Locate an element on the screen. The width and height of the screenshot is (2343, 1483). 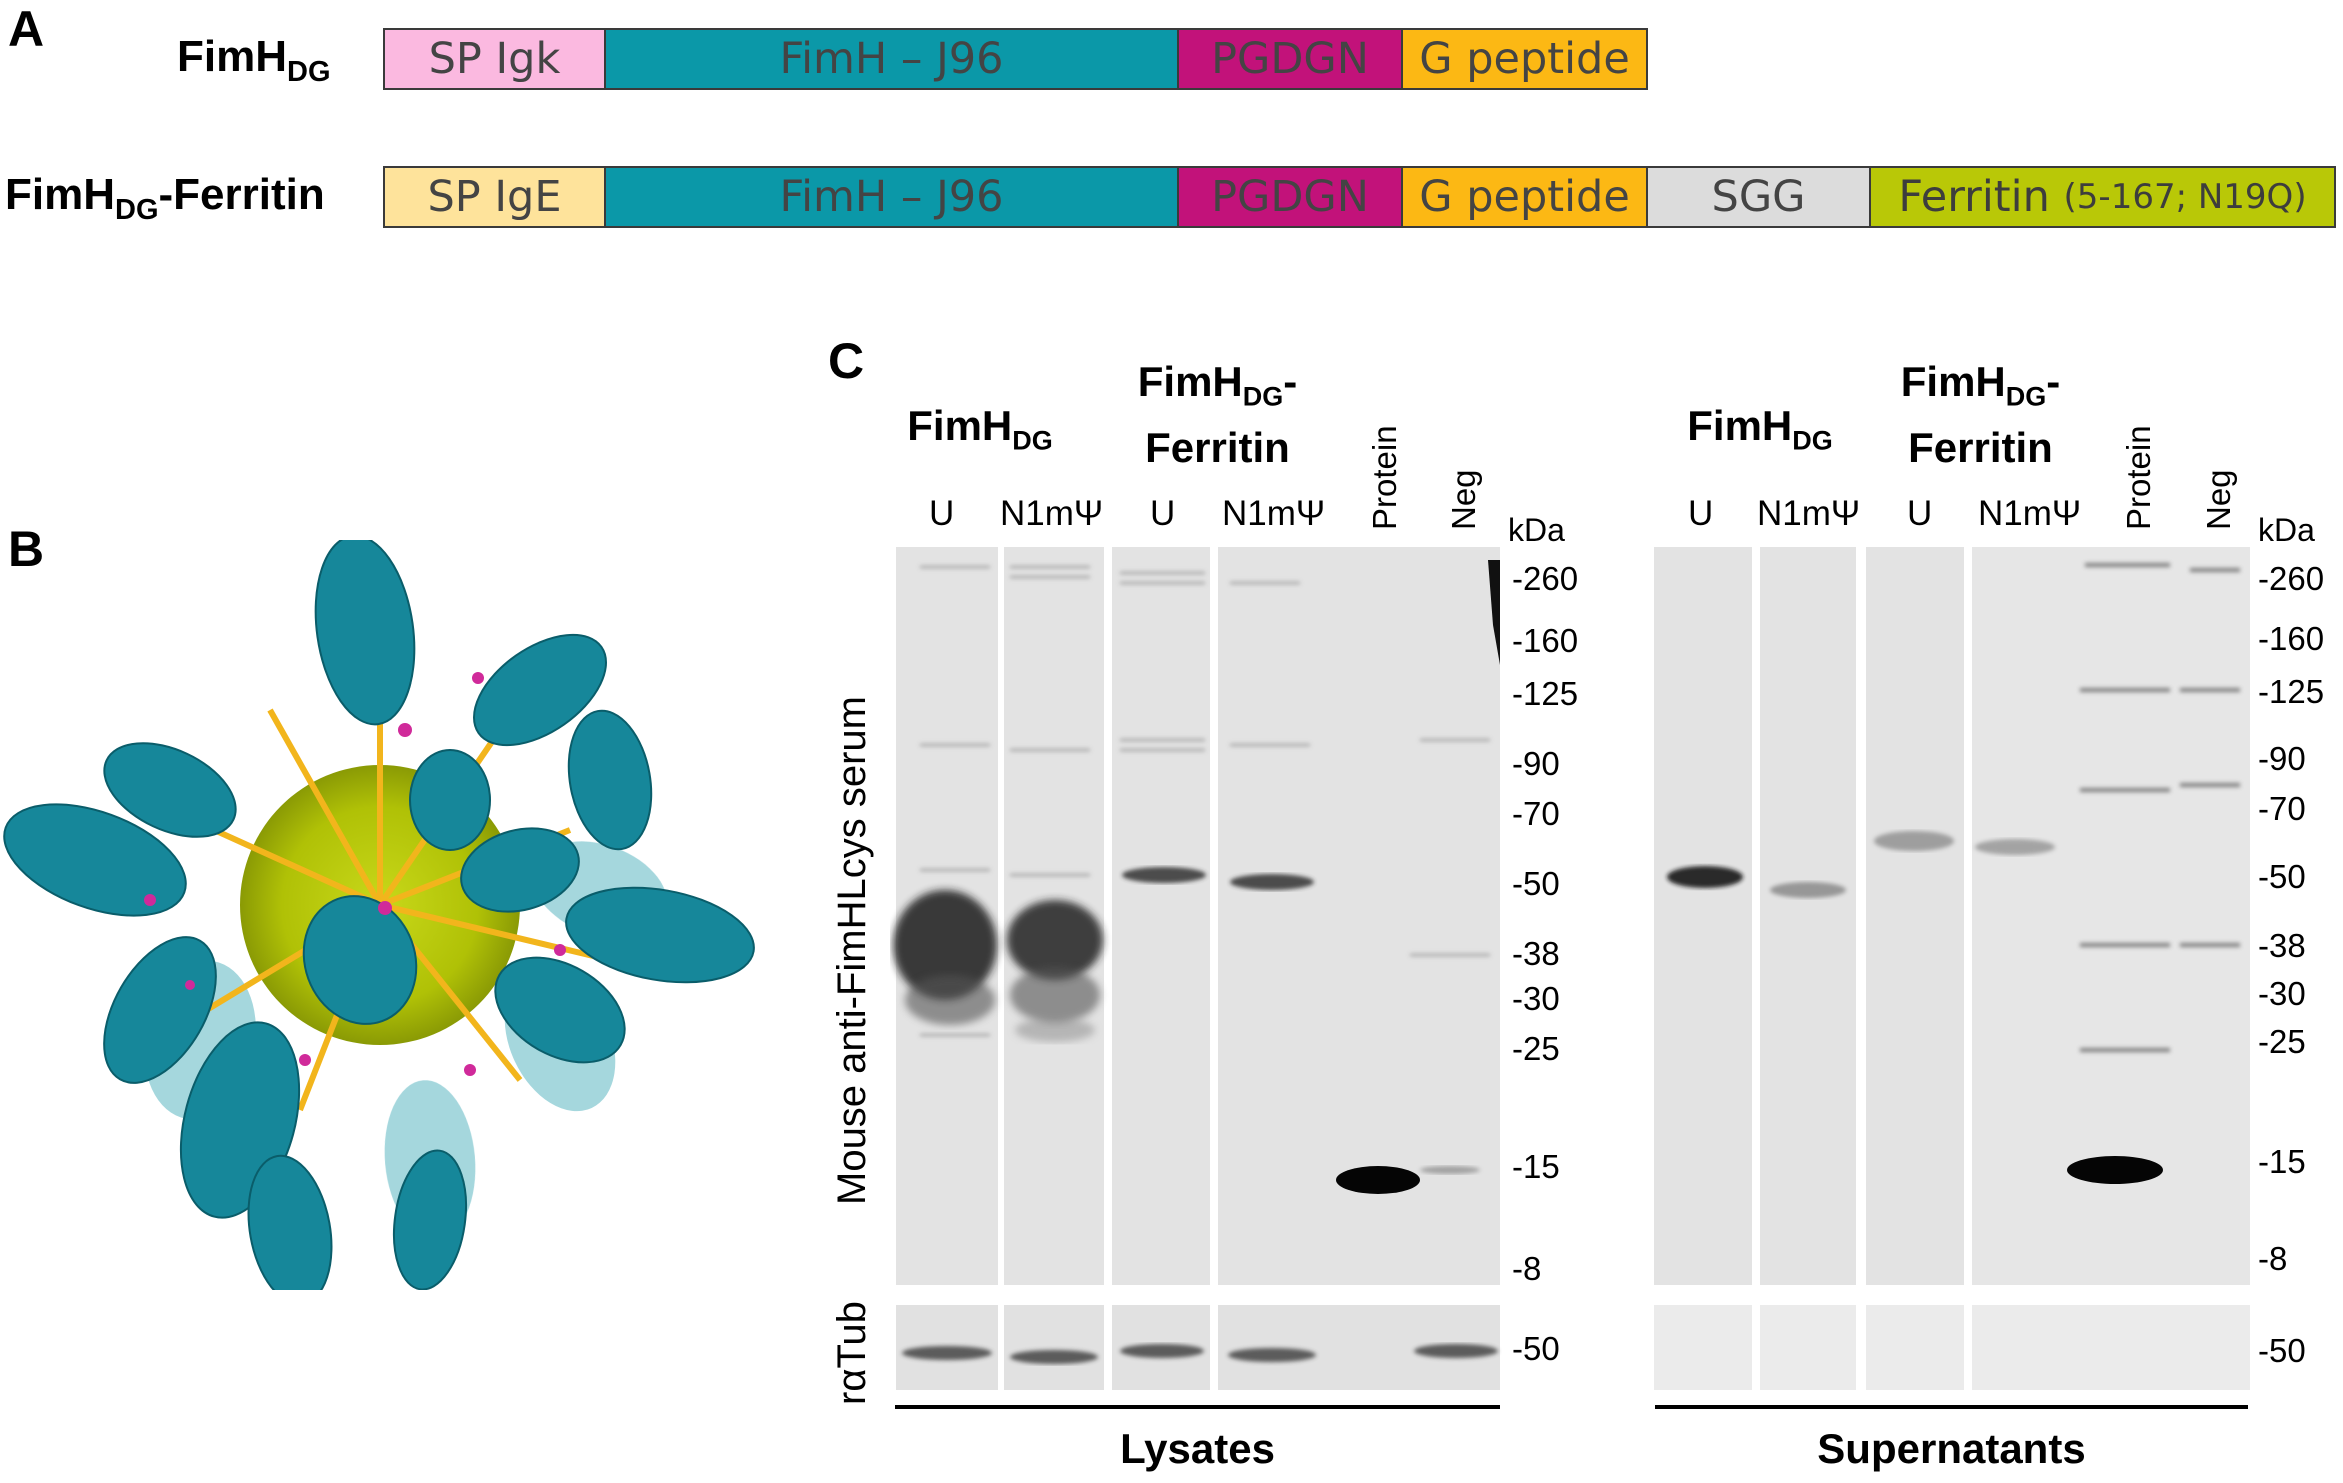
segment-sp-ige: SP IgE is located at coordinates (494, 197).